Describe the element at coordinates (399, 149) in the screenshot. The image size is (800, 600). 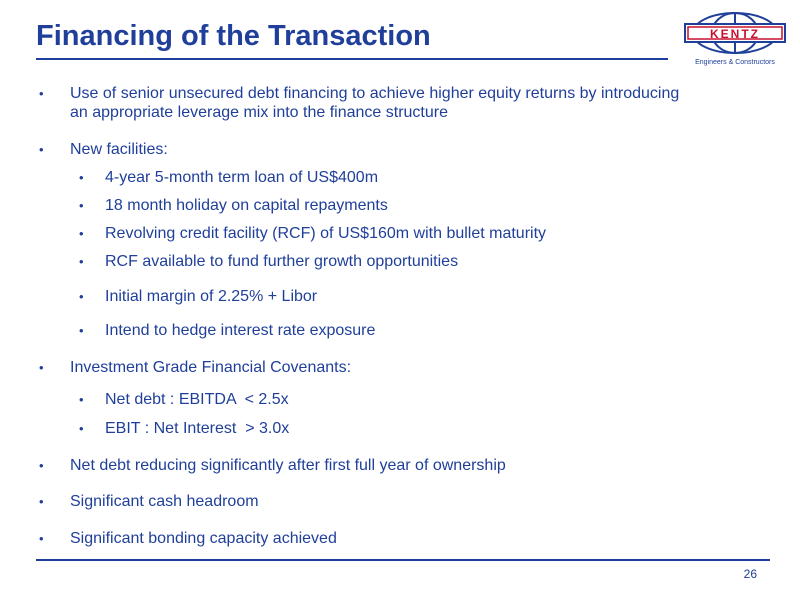
I see `bullet-new-facilities: • New facilities:` at that location.